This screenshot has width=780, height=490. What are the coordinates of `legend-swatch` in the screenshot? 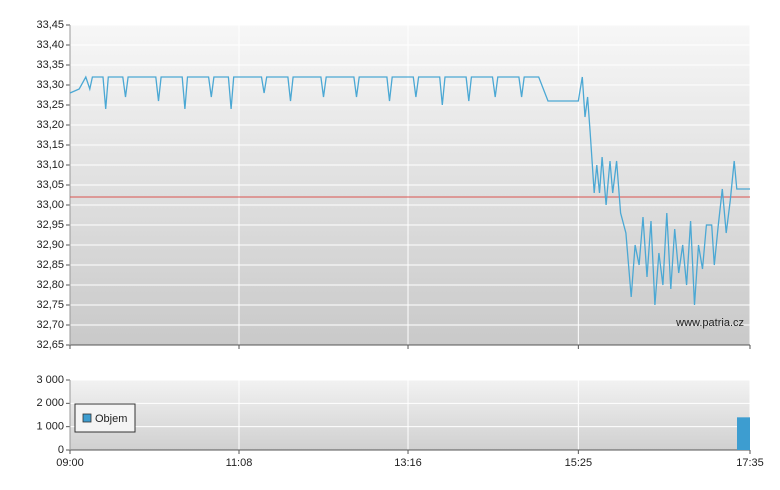 It's located at (87, 418).